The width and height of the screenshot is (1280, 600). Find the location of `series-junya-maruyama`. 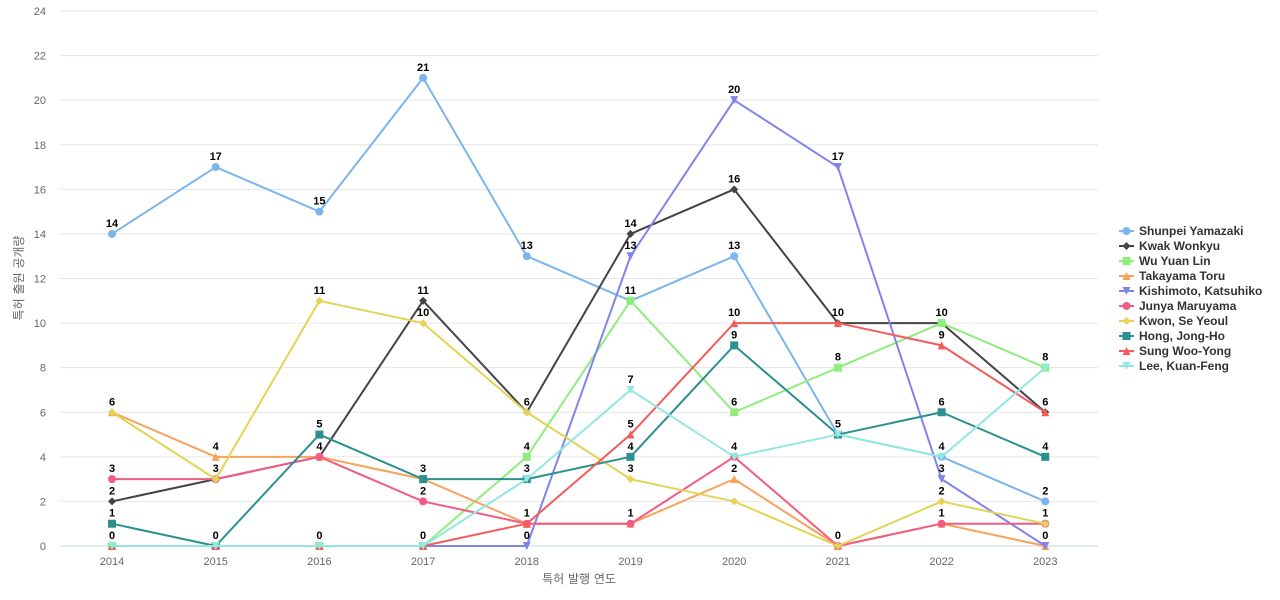

series-junya-maruyama is located at coordinates (579, 501).